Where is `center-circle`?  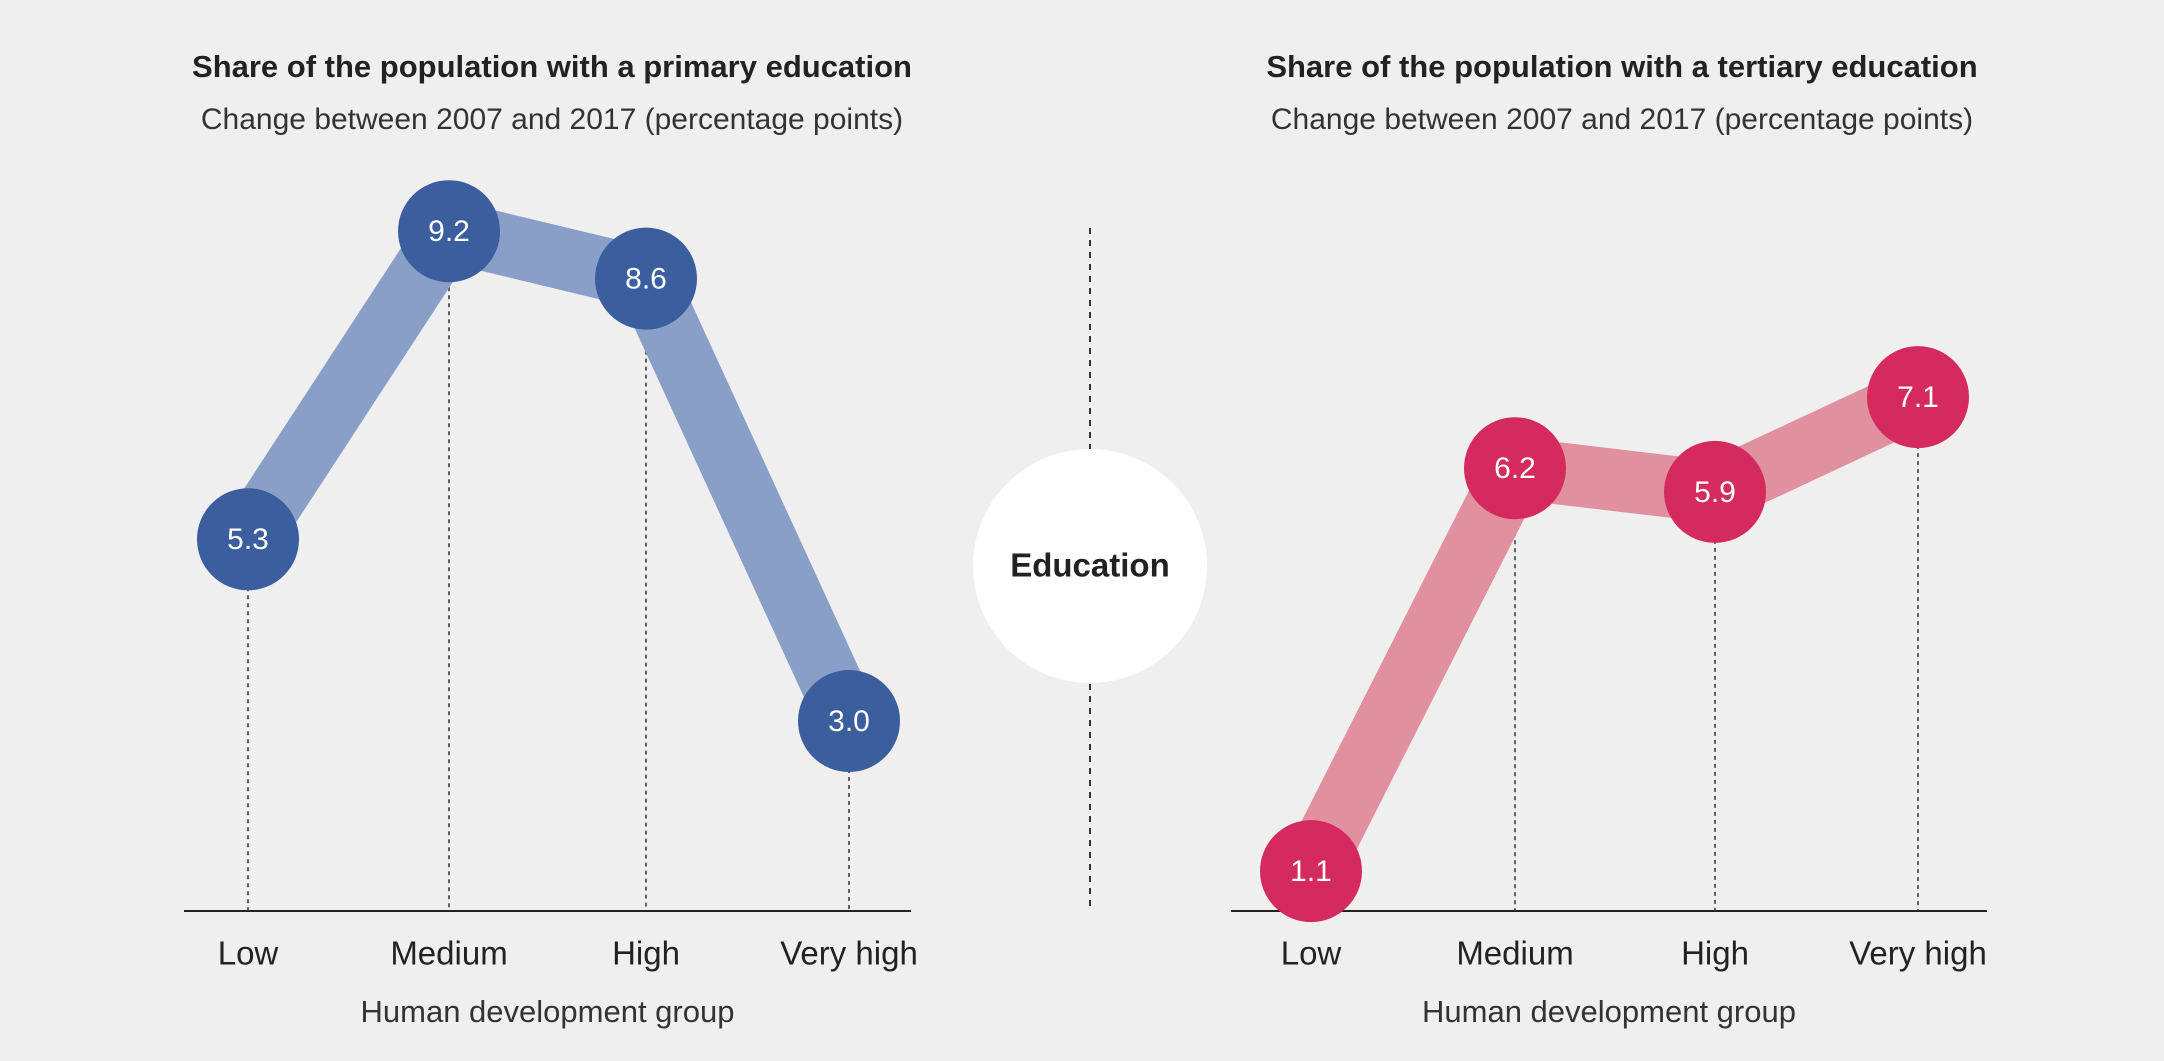 center-circle is located at coordinates (1090, 566).